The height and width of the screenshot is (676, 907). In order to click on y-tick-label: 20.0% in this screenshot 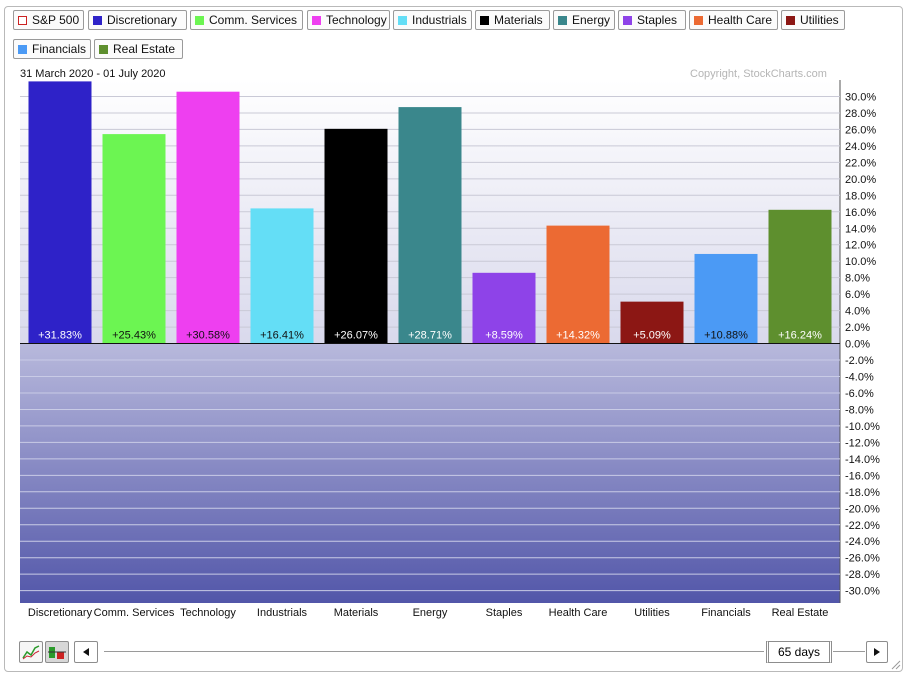, I will do `click(860, 180)`.